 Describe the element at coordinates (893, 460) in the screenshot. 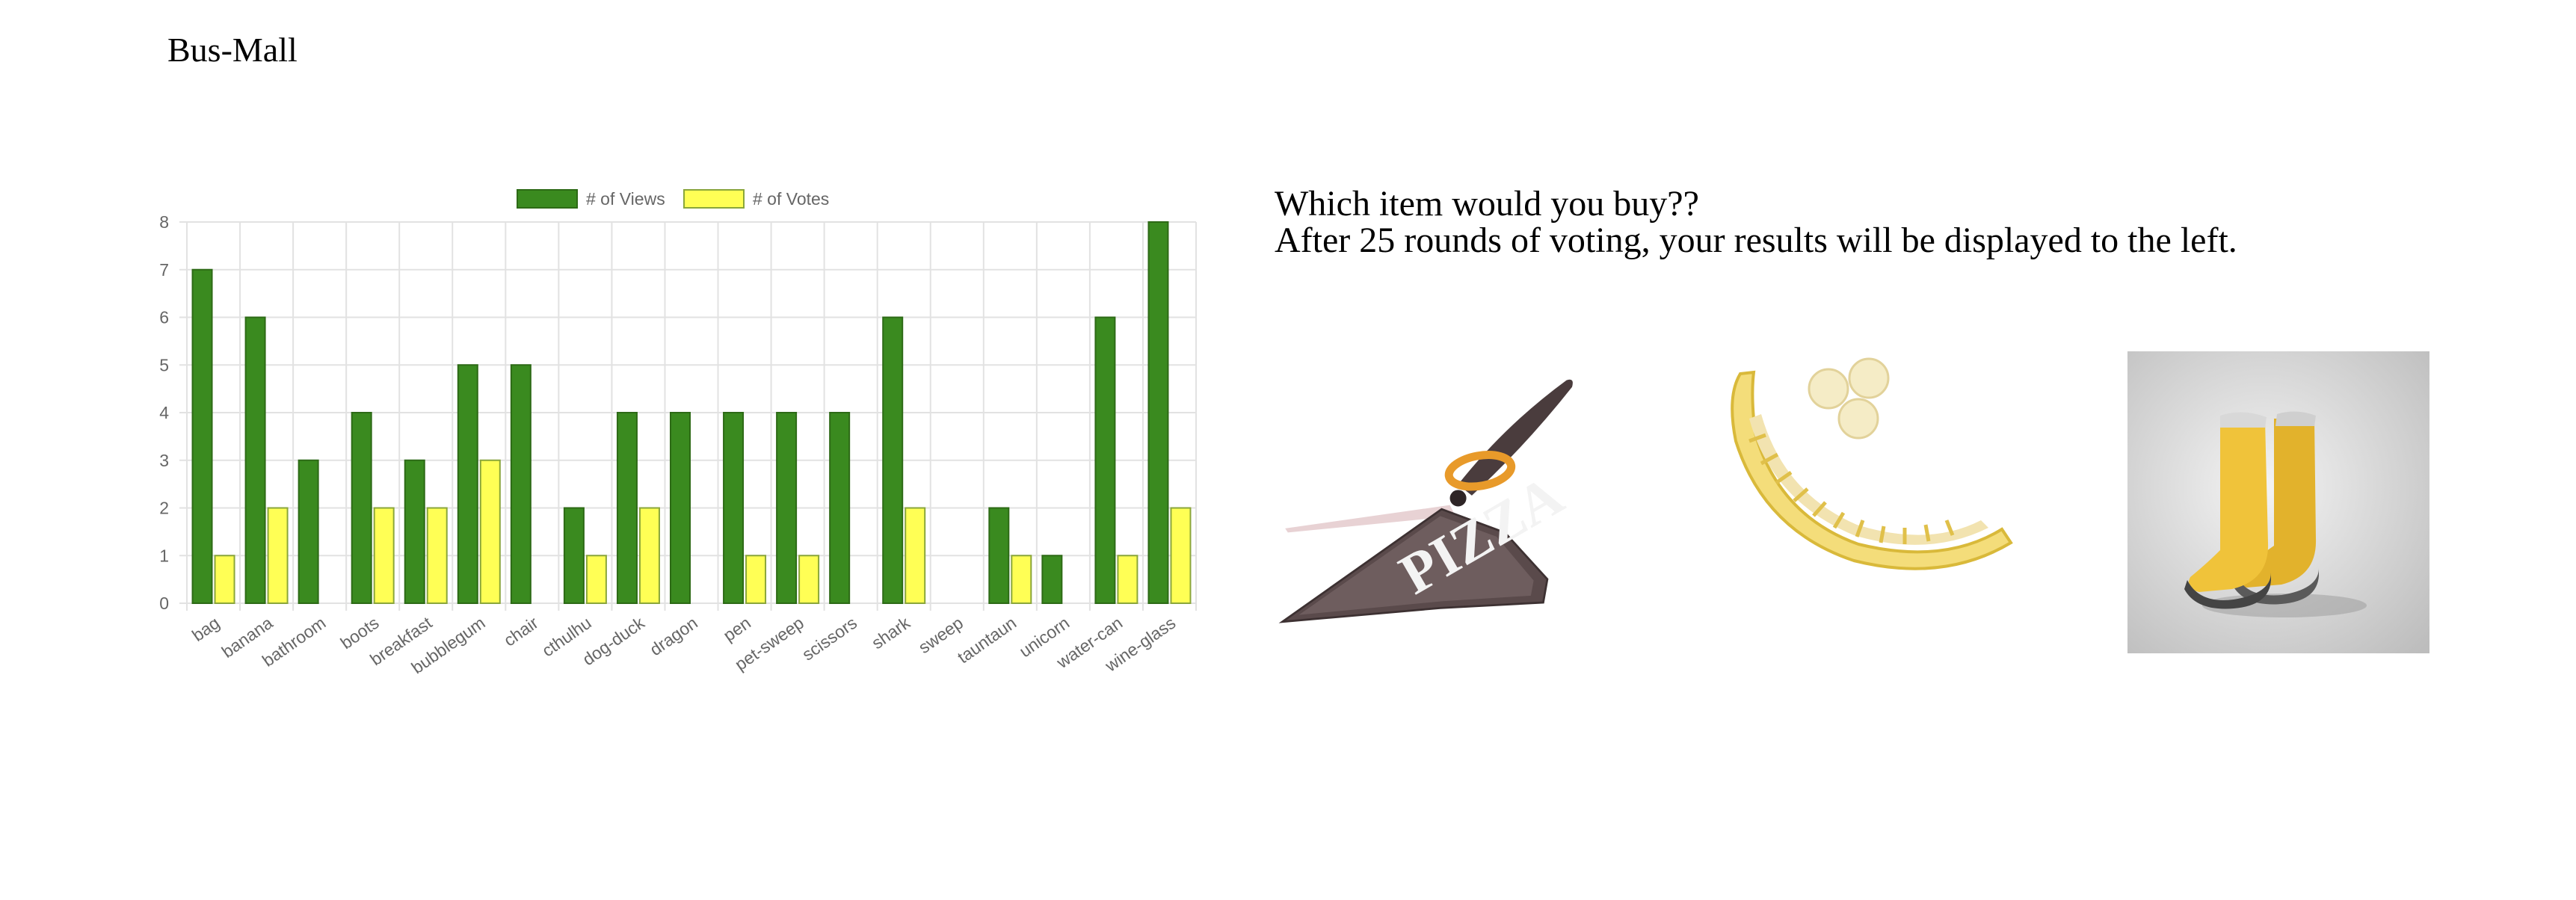

I see `views-bar-shark` at that location.